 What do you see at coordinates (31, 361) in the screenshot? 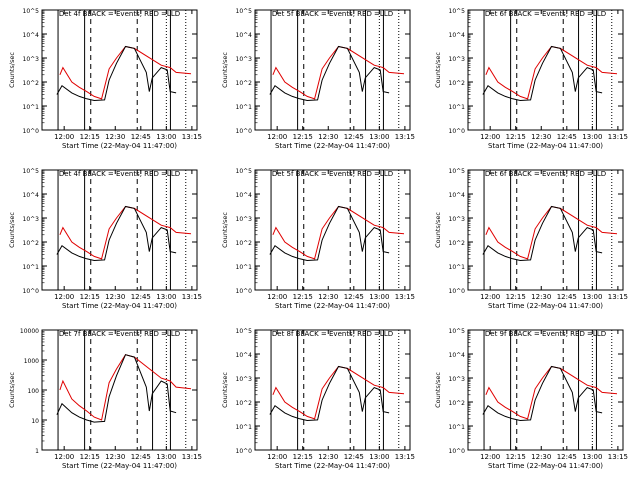
I see `y-tick-label: 1000` at bounding box center [31, 361].